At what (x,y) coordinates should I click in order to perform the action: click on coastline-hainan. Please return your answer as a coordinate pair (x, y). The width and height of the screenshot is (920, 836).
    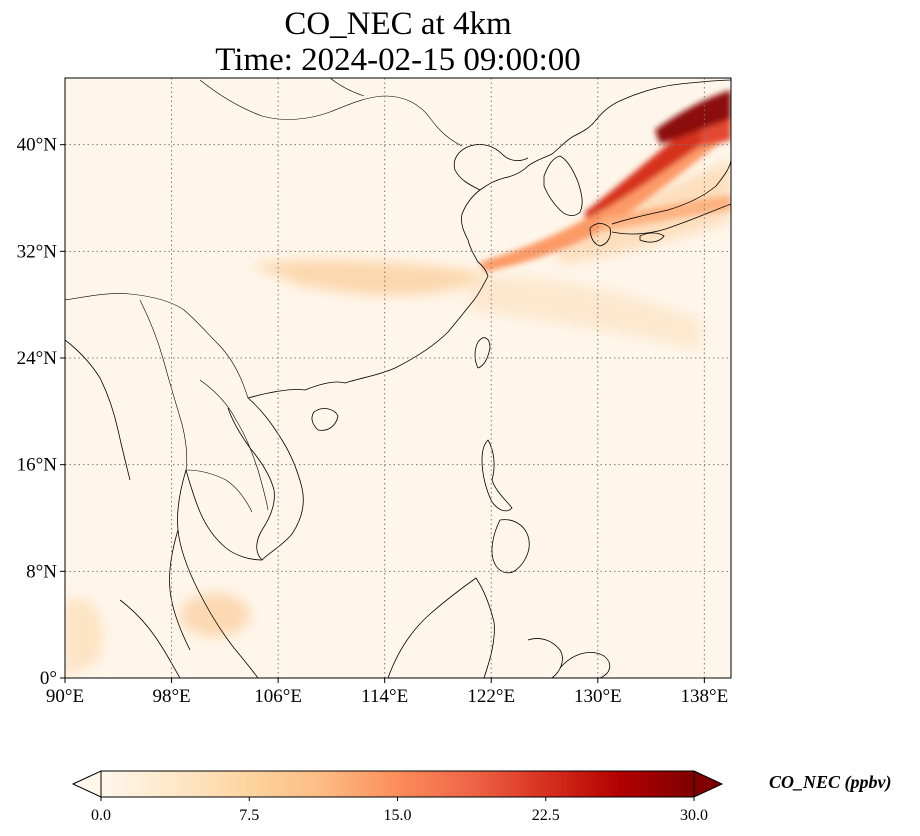
    Looking at the image, I should click on (325, 419).